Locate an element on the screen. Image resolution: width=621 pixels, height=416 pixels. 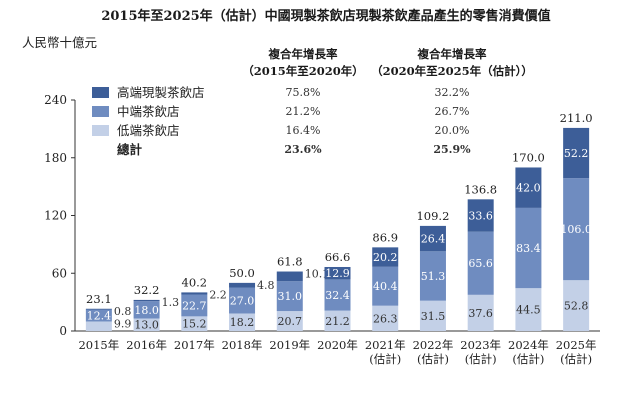
y-axis-label: 人民幣十億元 is located at coordinates (59, 42).